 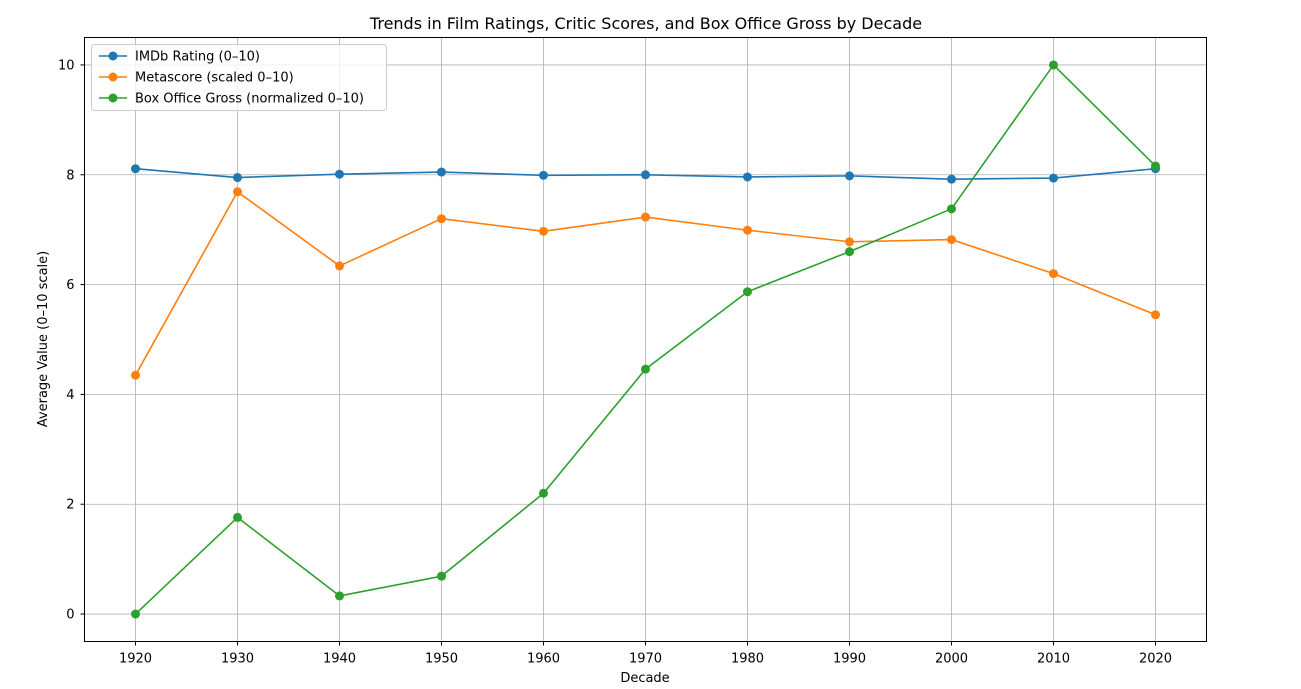 What do you see at coordinates (214, 78) in the screenshot?
I see `legend-label: Metascore (scaled 0–10)` at bounding box center [214, 78].